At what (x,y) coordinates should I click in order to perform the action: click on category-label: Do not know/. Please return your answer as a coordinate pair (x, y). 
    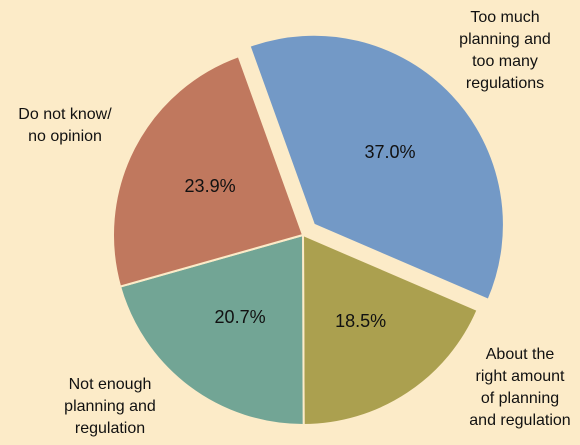
    Looking at the image, I should click on (65, 114).